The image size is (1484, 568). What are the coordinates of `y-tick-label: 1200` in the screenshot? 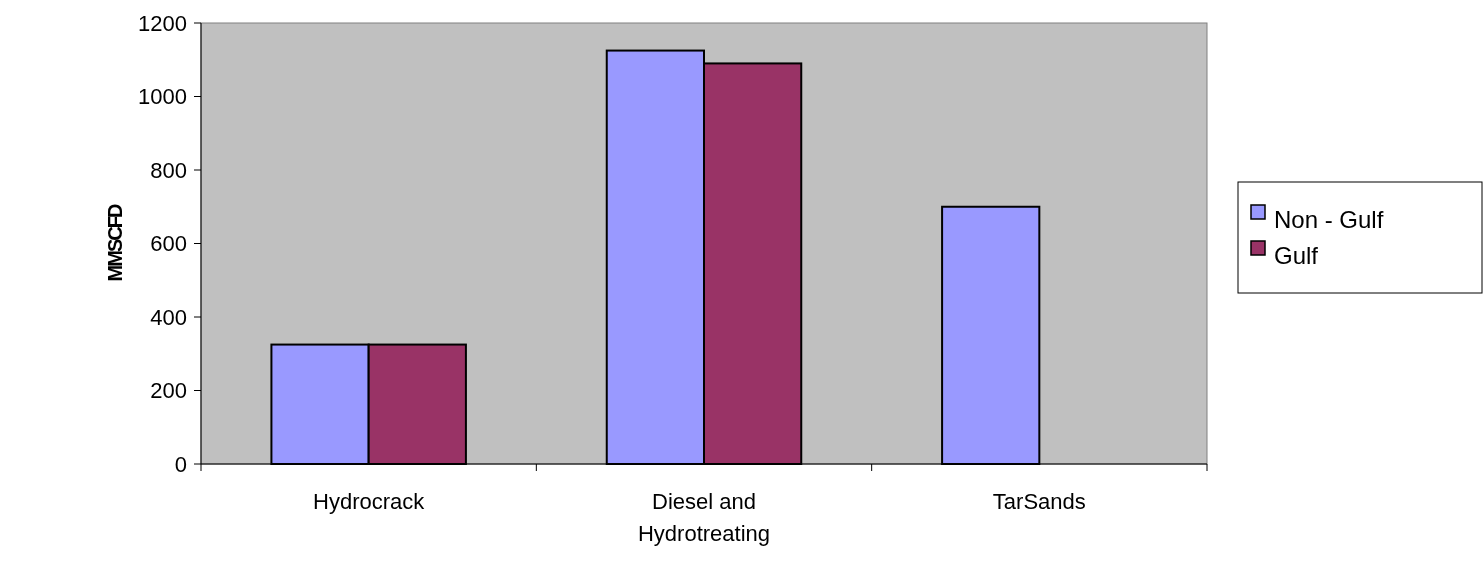 It's located at (162, 23).